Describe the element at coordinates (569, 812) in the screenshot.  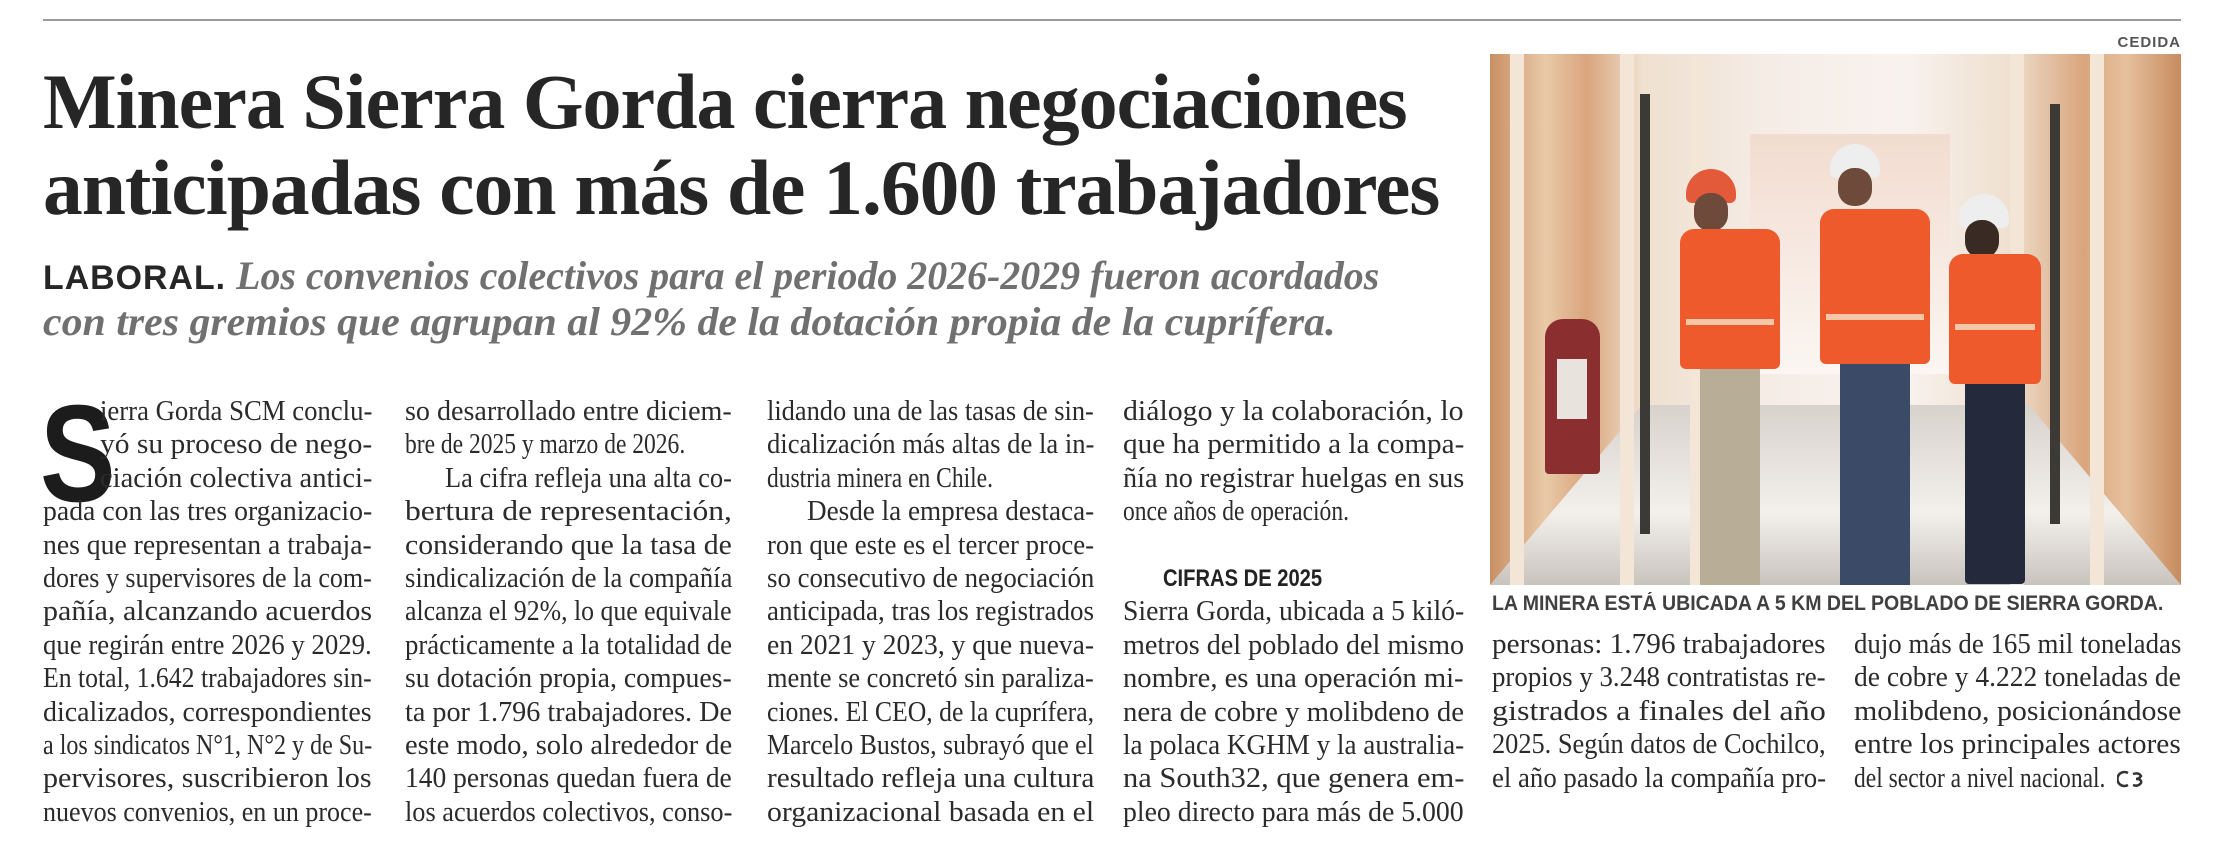
I see `line-text: los acuerdos colectivos, conso-` at that location.